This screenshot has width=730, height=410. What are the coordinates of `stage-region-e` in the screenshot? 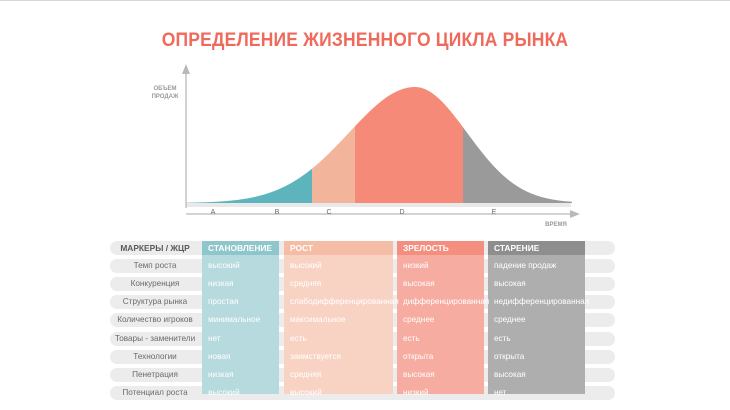 It's located at (517, 165).